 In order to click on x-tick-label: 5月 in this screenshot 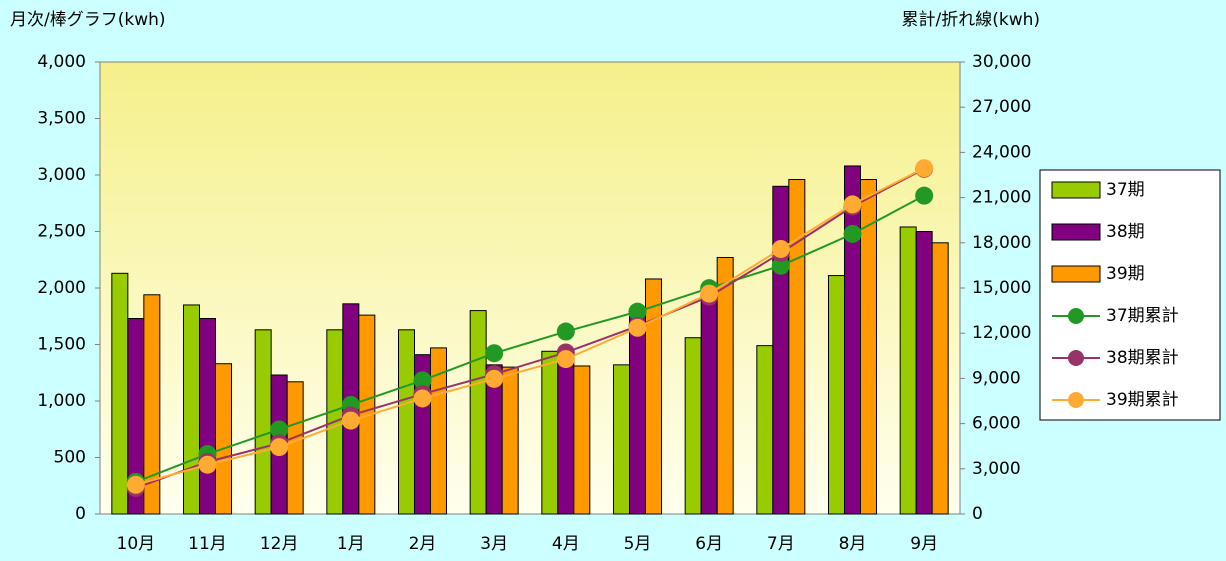, I will do `click(638, 544)`.